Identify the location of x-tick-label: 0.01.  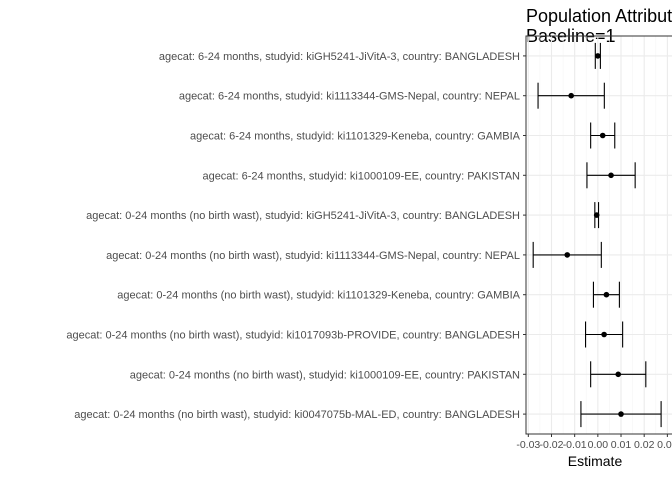
(621, 445).